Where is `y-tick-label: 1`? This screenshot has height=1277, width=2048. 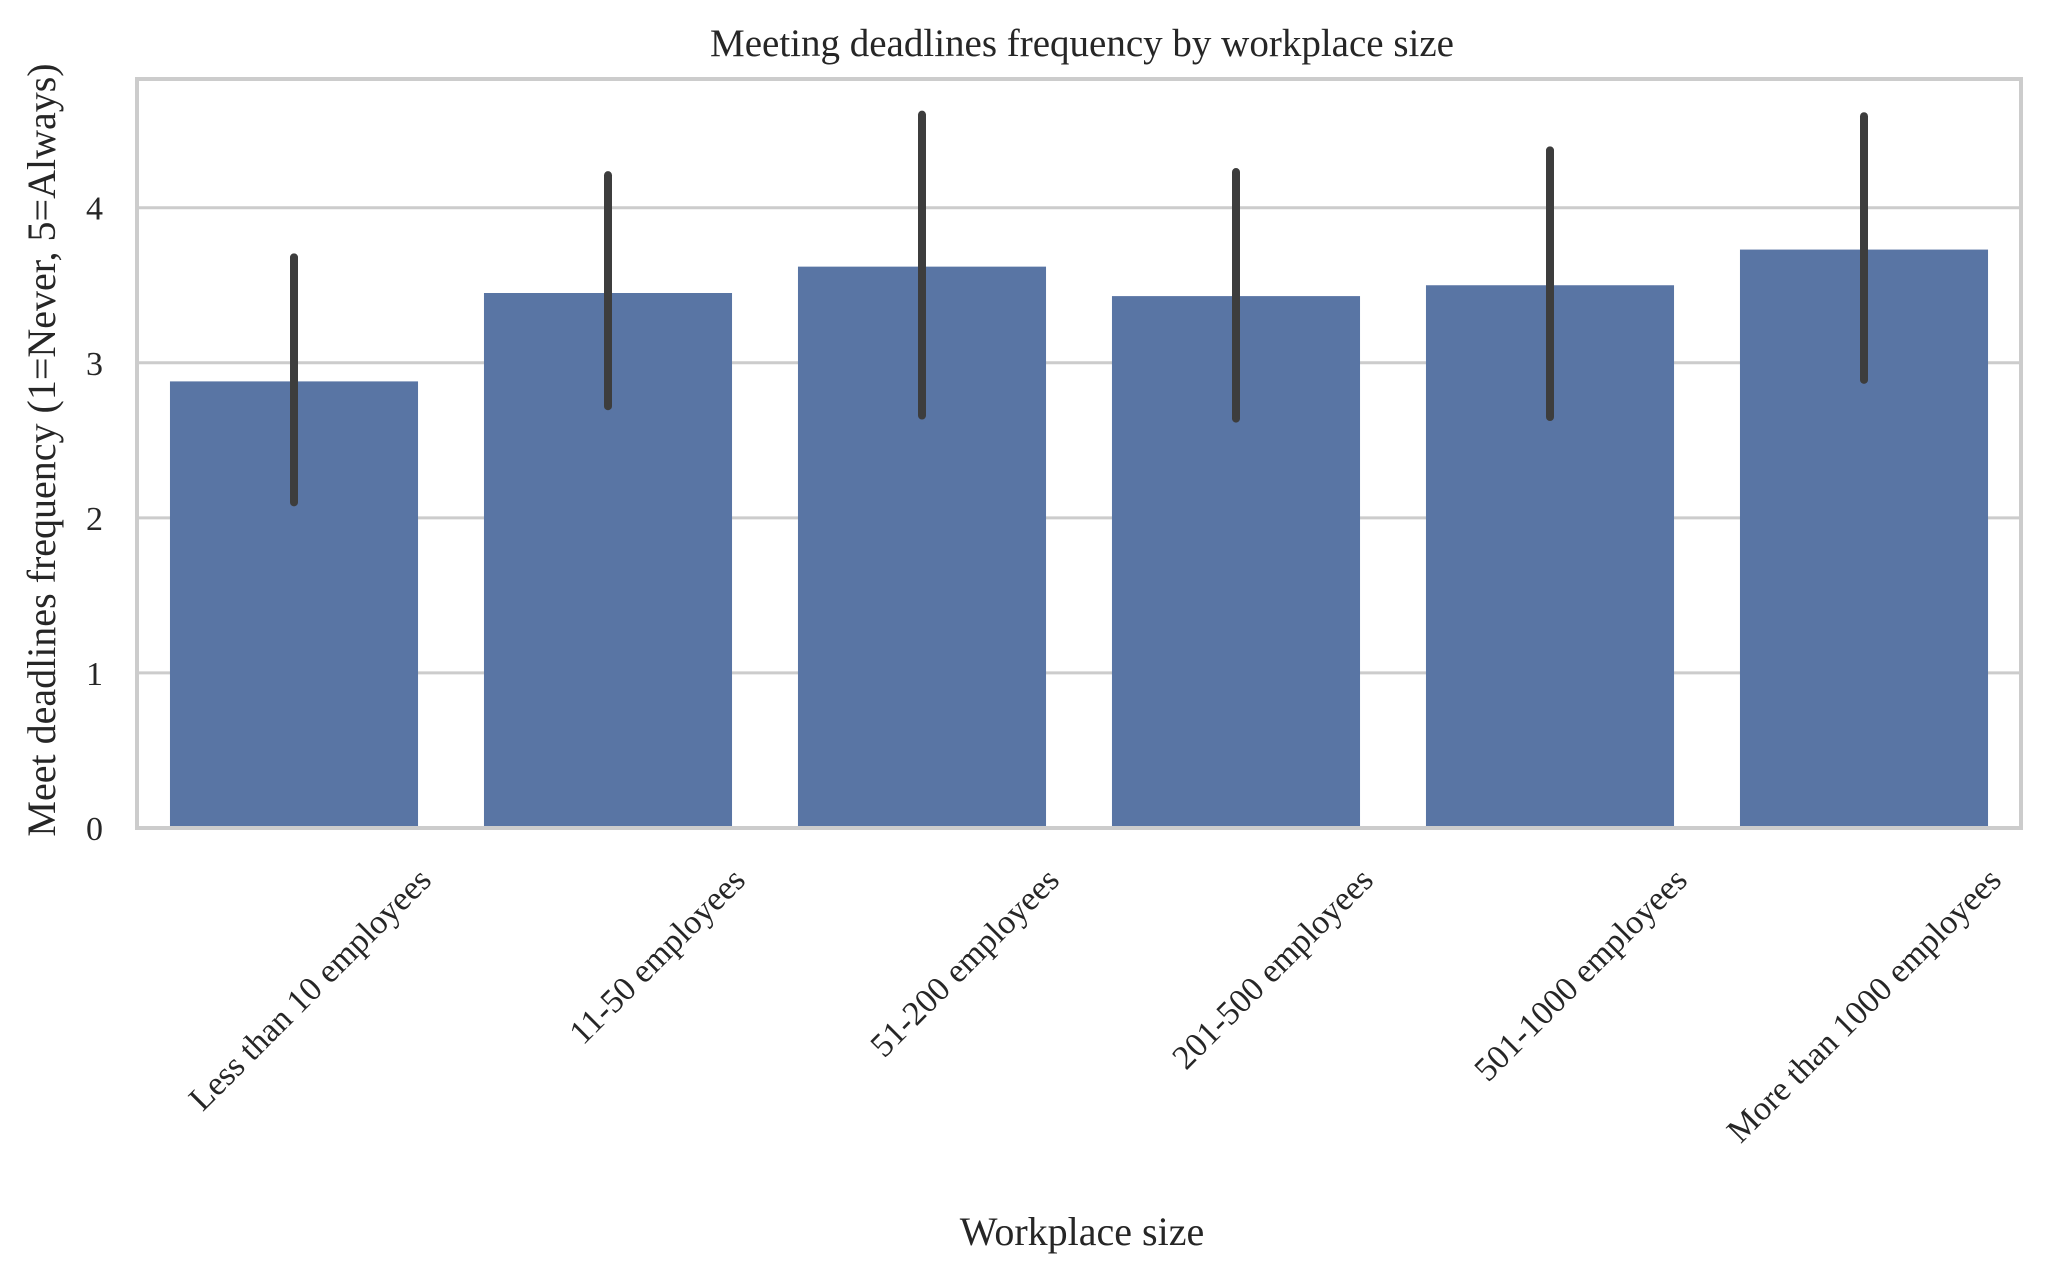 y-tick-label: 1 is located at coordinates (94, 674).